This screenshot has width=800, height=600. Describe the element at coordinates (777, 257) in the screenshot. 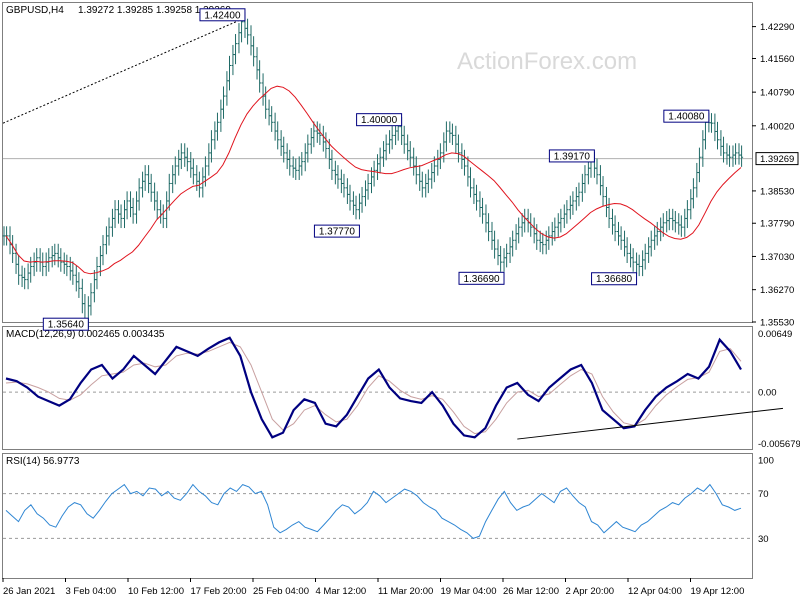

I see `price-tick-label: 1.37030` at that location.